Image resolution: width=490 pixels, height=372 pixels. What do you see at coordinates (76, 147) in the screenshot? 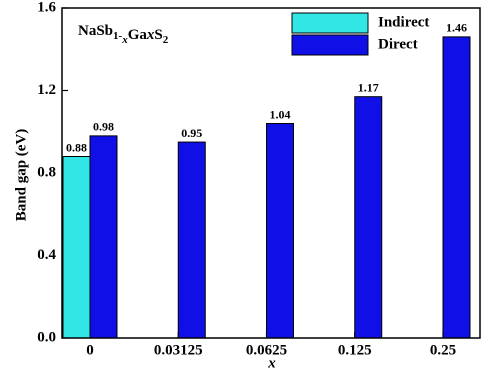
I see `data-label: 0.88` at bounding box center [76, 147].